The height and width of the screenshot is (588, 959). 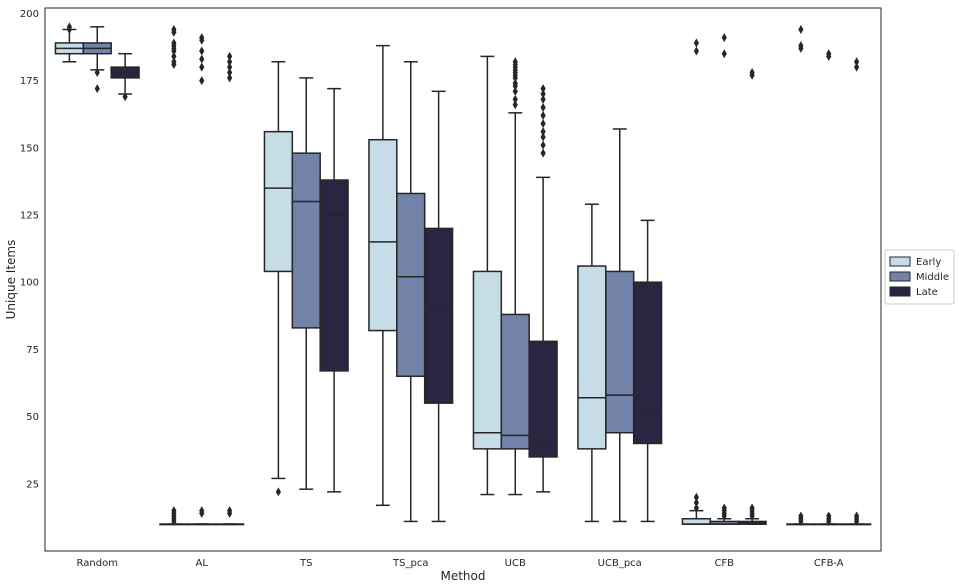 I want to click on x-tick-label: CFB-A, so click(x=829, y=563).